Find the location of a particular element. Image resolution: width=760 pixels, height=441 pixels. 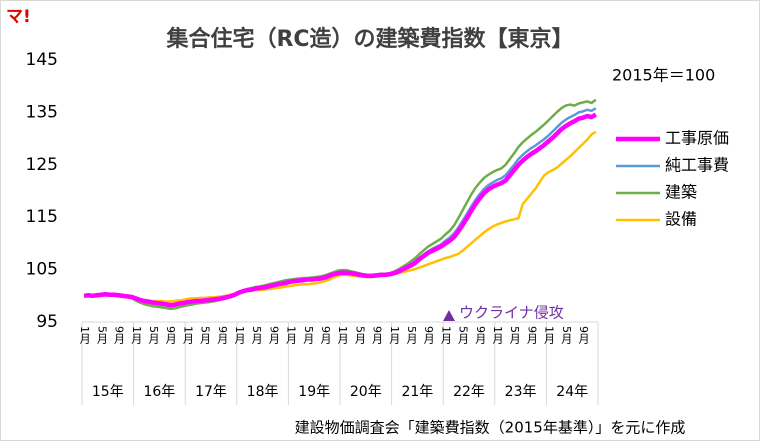

year-label: 19年 is located at coordinates (314, 392).